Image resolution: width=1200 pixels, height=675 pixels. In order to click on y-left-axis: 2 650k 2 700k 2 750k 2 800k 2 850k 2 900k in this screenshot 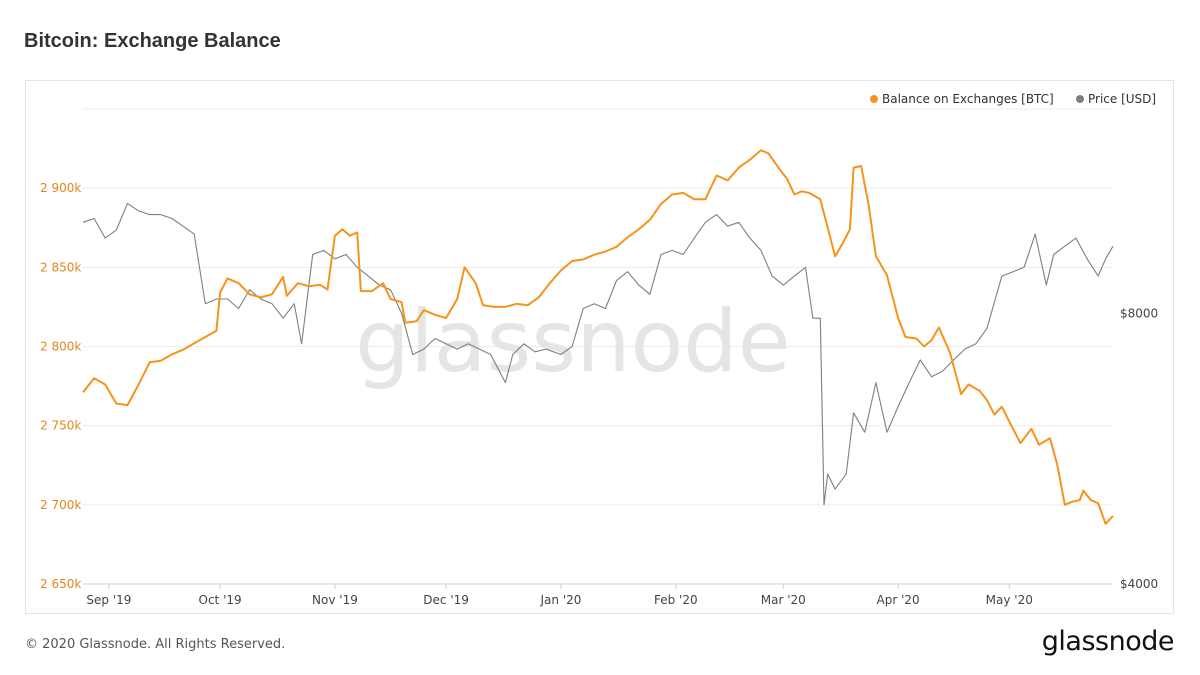, I will do `click(60, 386)`.